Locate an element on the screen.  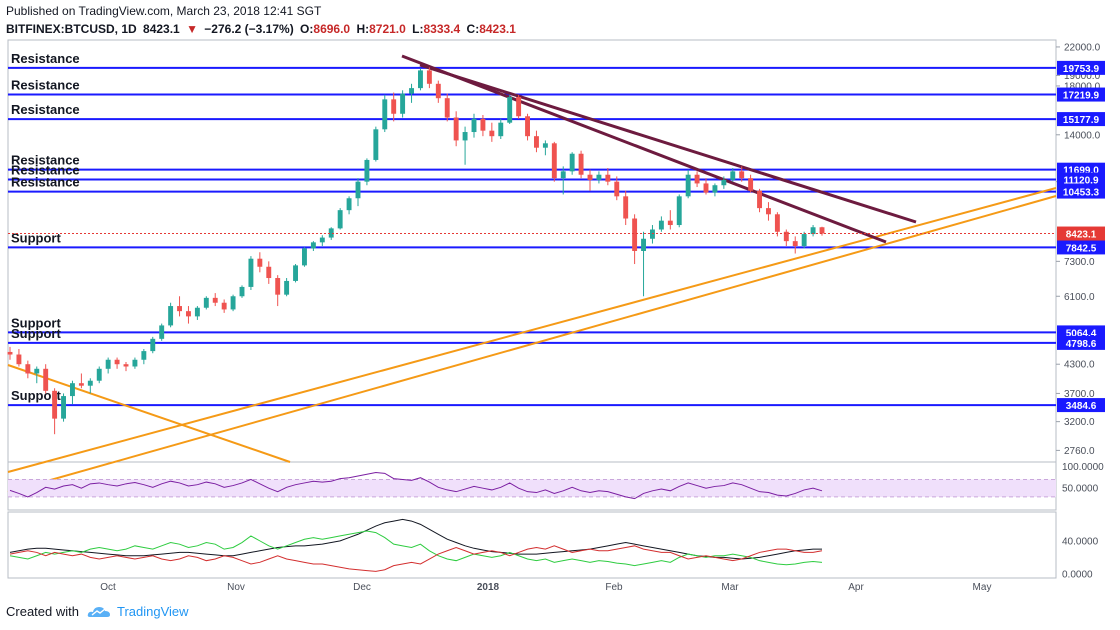
level-tag-value: 11699.0 is located at coordinates (1081, 171).